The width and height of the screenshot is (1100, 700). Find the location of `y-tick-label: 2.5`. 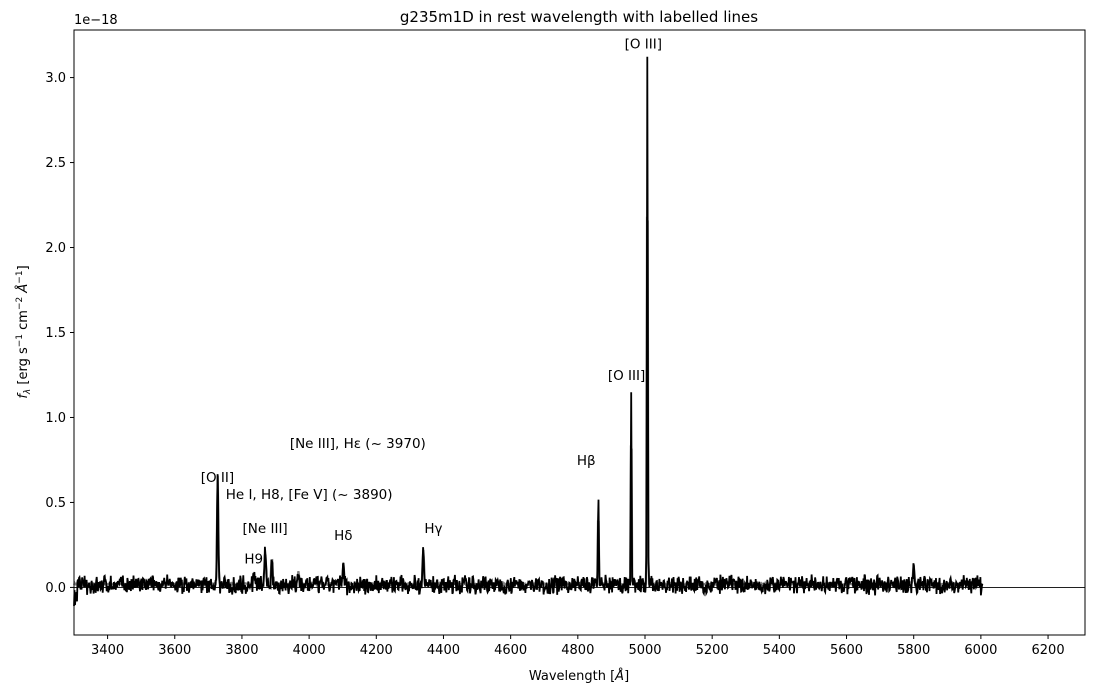

y-tick-label: 2.5 is located at coordinates (55, 163).